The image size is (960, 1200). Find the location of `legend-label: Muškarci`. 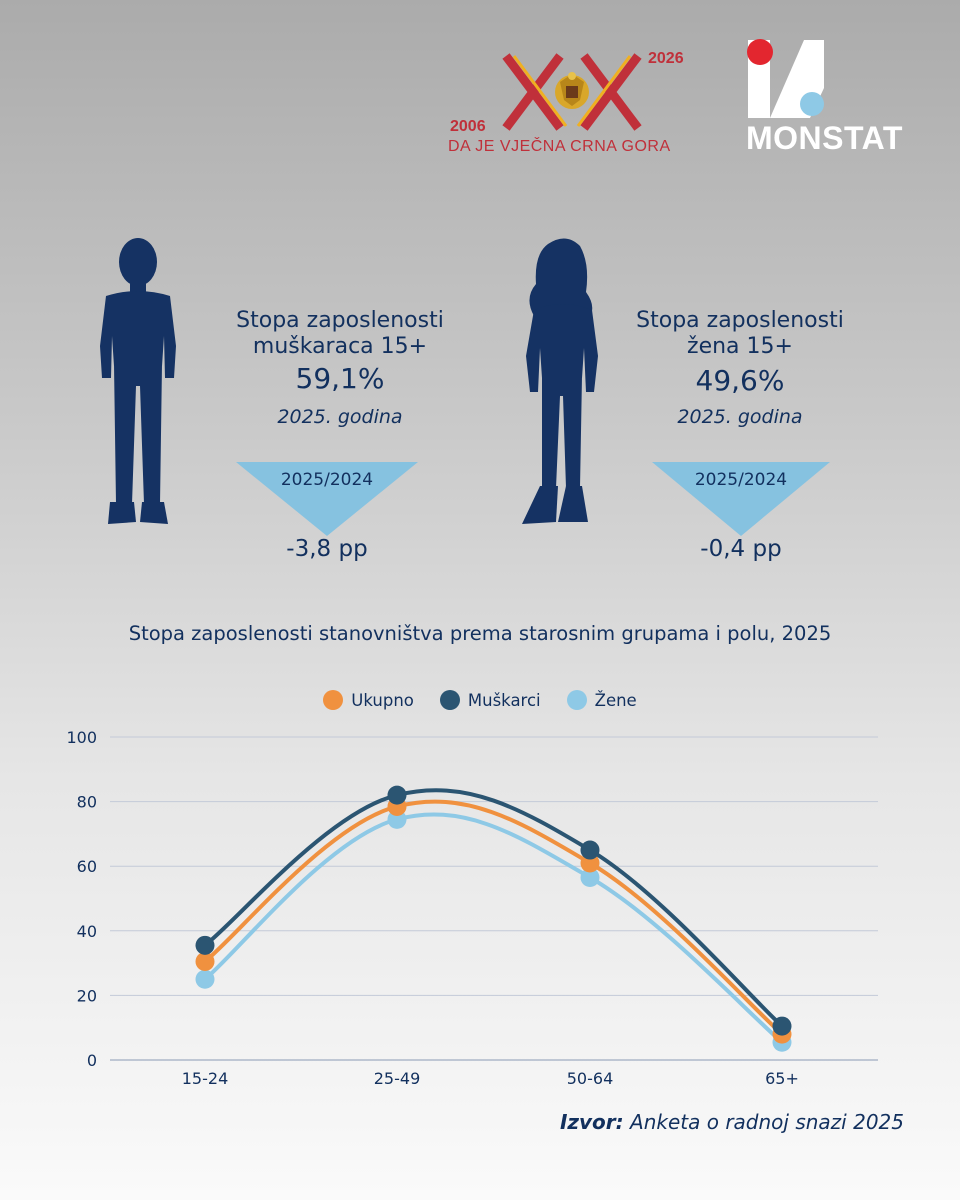

legend-label: Muškarci is located at coordinates (504, 700).